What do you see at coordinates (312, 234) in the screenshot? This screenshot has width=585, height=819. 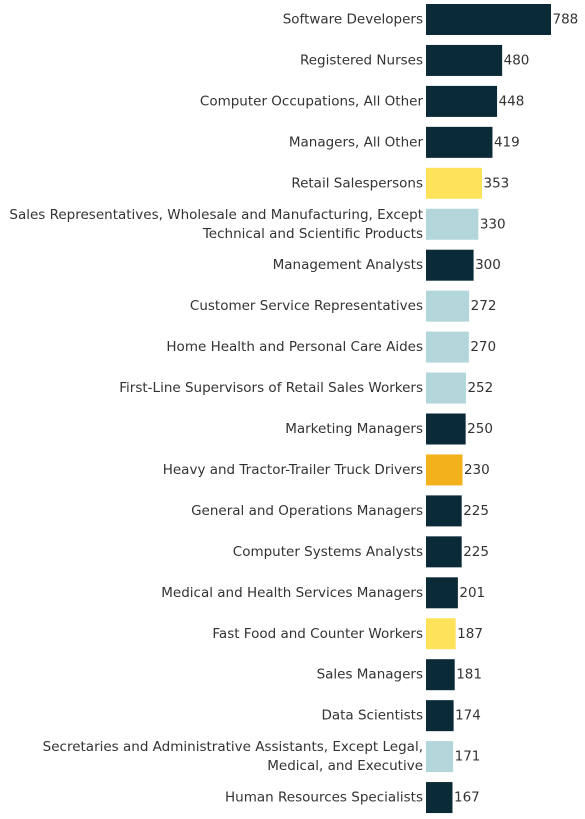 I see `category-label-line: Technical and Scientific Products` at bounding box center [312, 234].